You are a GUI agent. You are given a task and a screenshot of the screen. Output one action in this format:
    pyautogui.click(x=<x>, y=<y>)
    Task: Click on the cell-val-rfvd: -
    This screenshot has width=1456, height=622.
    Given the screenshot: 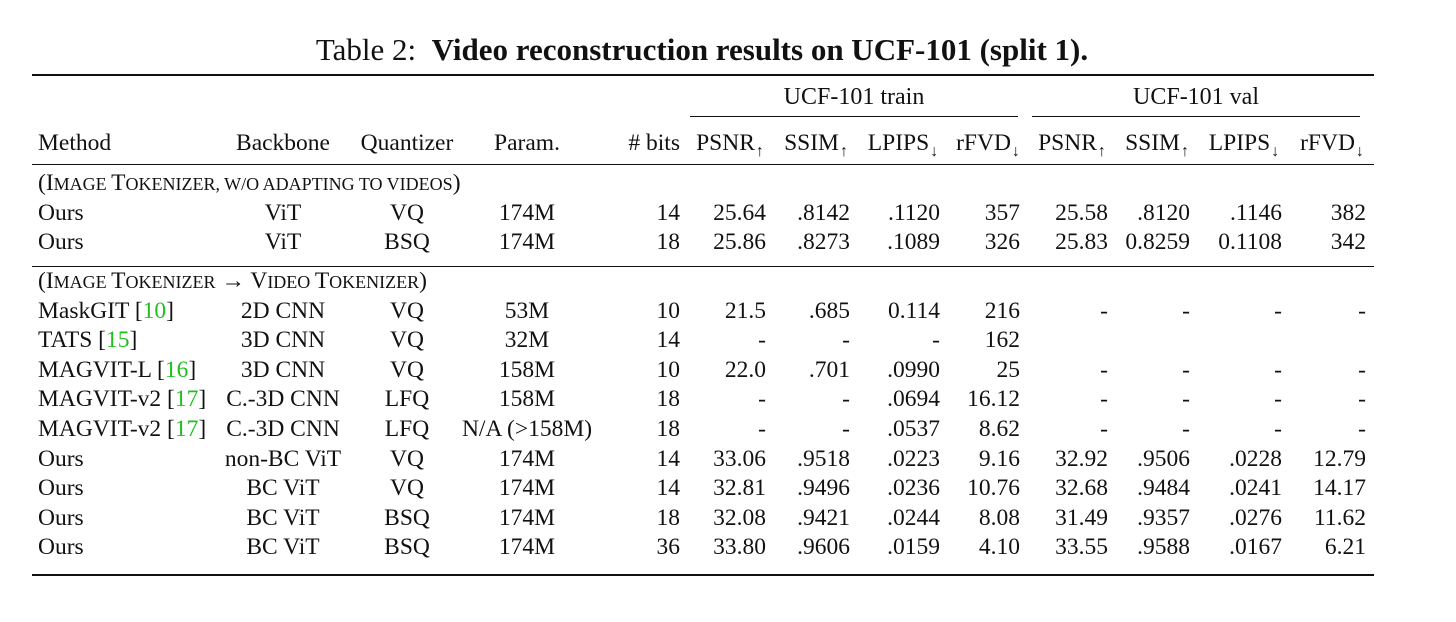 What is the action you would take?
    pyautogui.click(x=1362, y=310)
    